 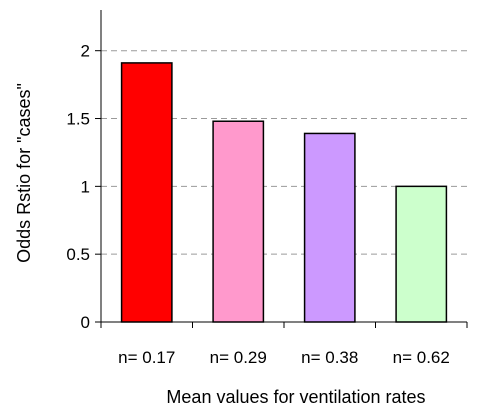 What do you see at coordinates (78, 254) in the screenshot?
I see `y-tick-label: 0.5` at bounding box center [78, 254].